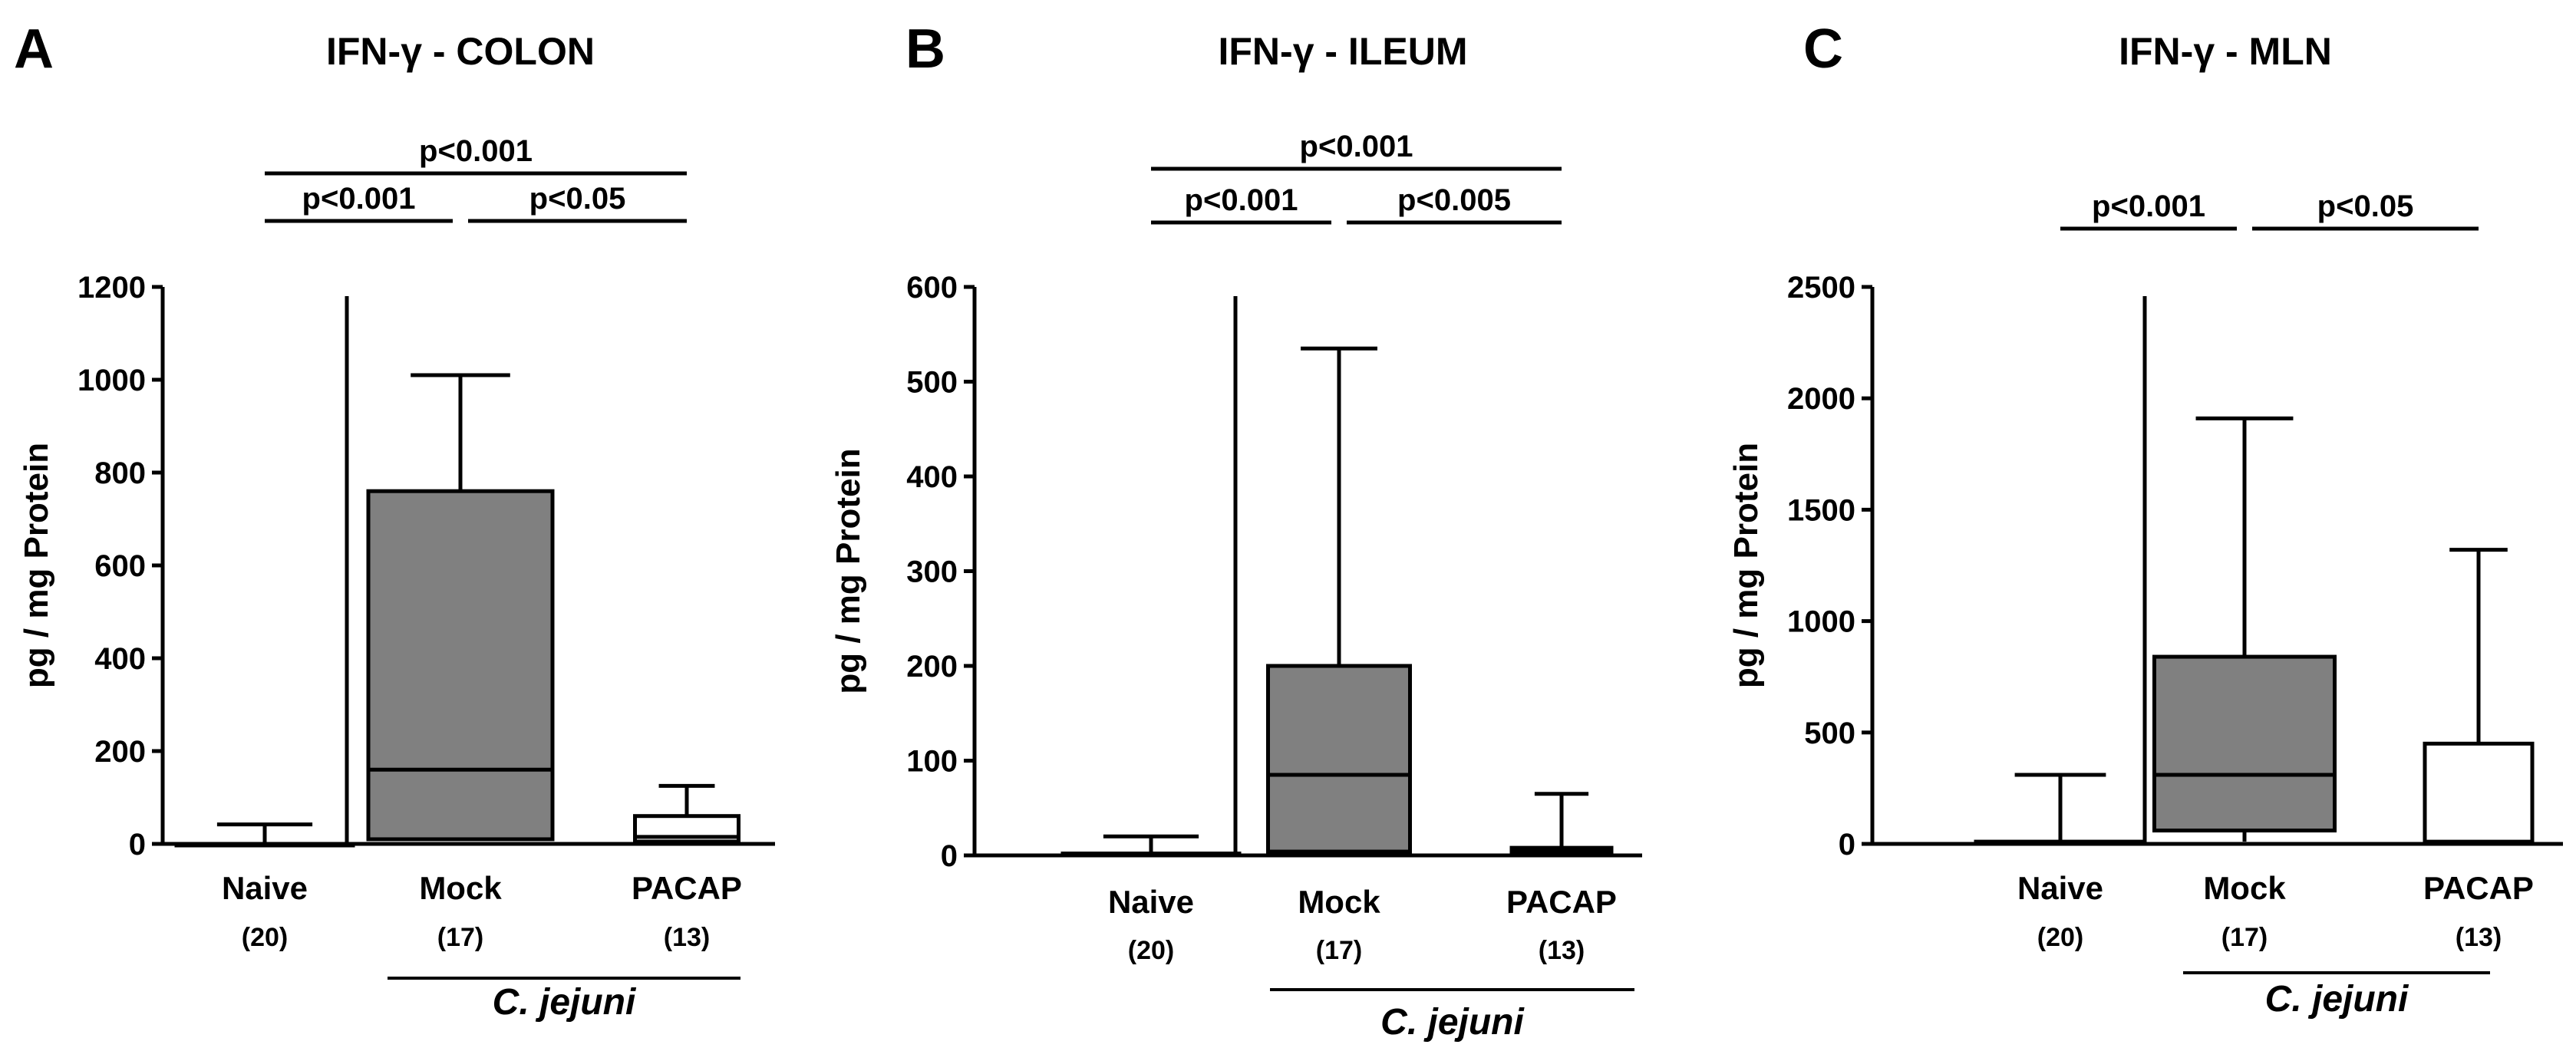  Describe the element at coordinates (1343, 51) in the screenshot. I see `chart-title: IFN-γ - ILEUM` at that location.